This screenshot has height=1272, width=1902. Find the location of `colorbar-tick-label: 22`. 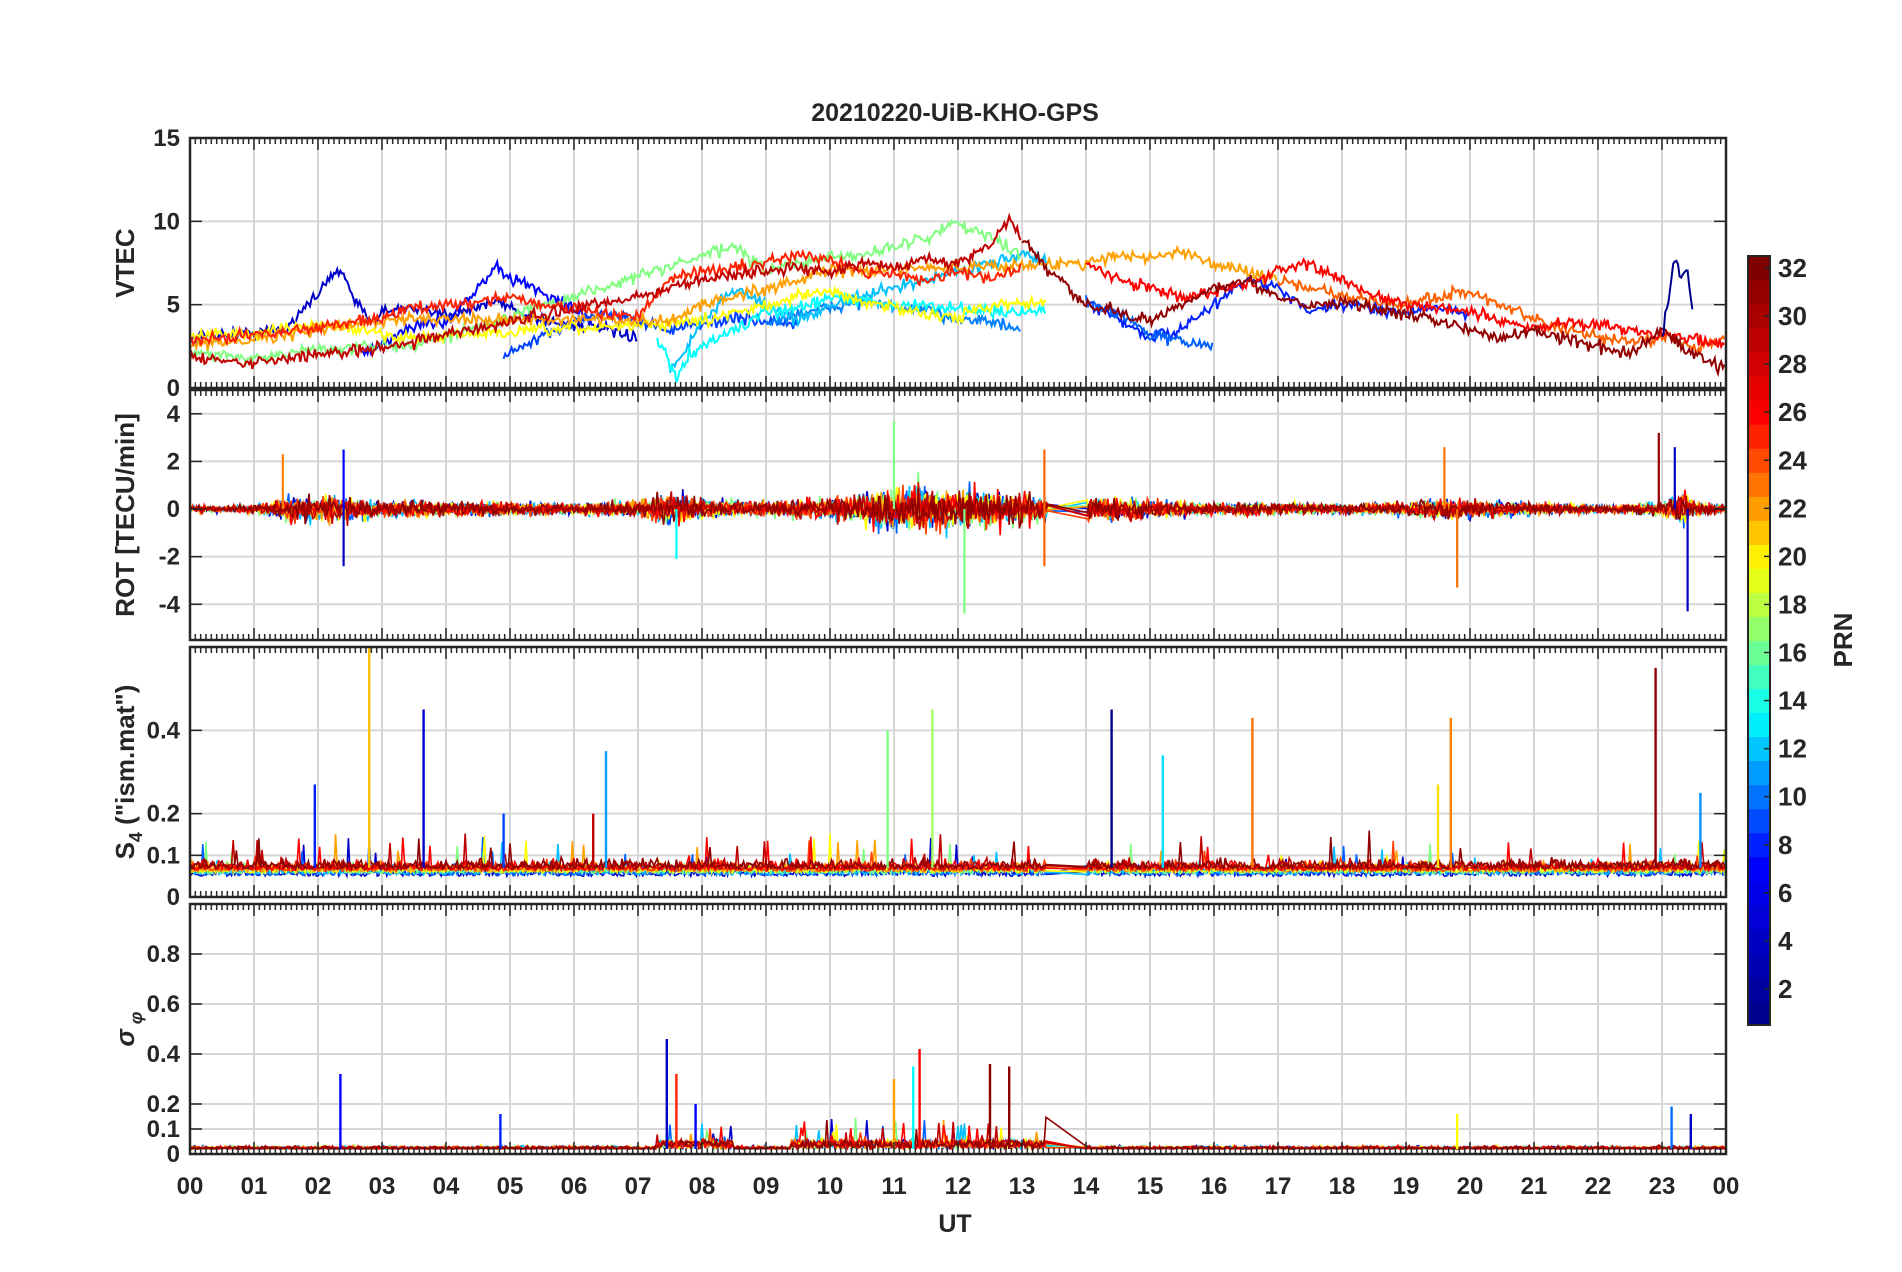

colorbar-tick-label: 22 is located at coordinates (1792, 508).